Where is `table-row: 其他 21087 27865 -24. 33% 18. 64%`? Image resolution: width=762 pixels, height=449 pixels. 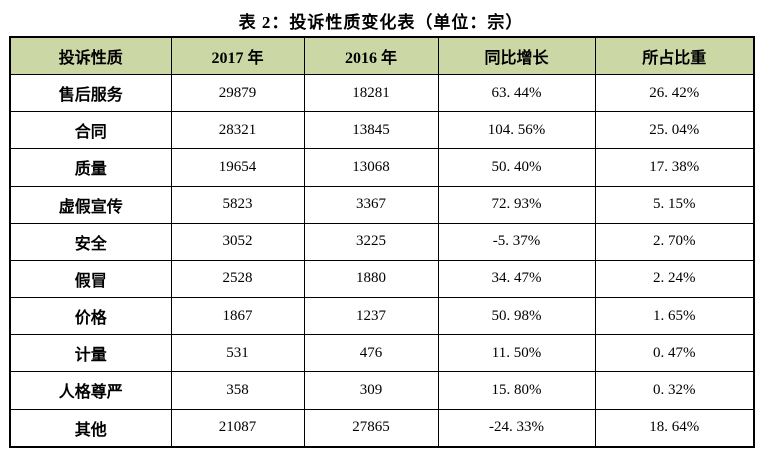 table-row: 其他 21087 27865 -24. 33% 18. 64% is located at coordinates (382, 428).